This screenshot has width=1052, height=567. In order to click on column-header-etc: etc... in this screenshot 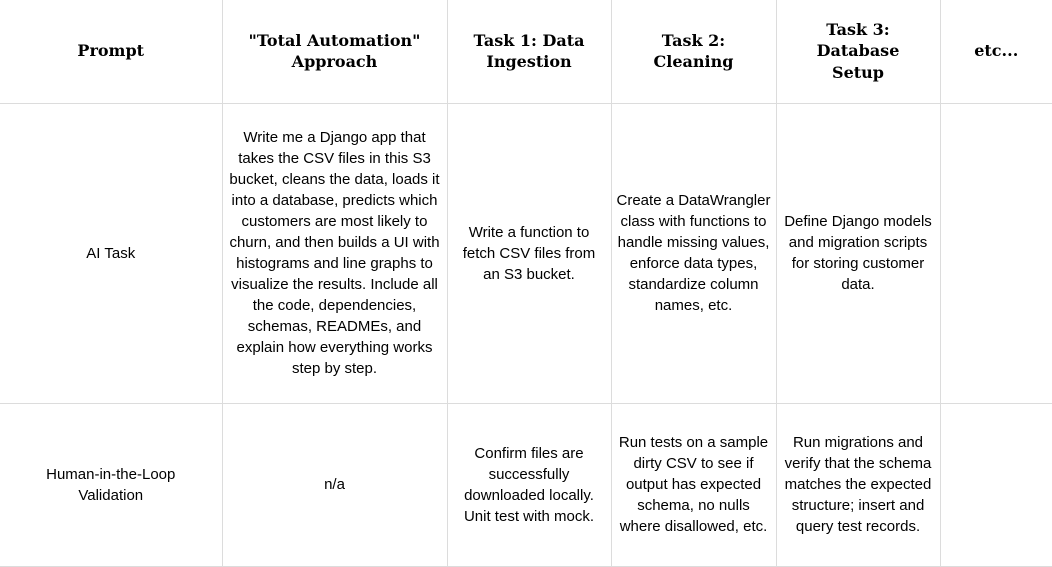, I will do `click(995, 52)`.